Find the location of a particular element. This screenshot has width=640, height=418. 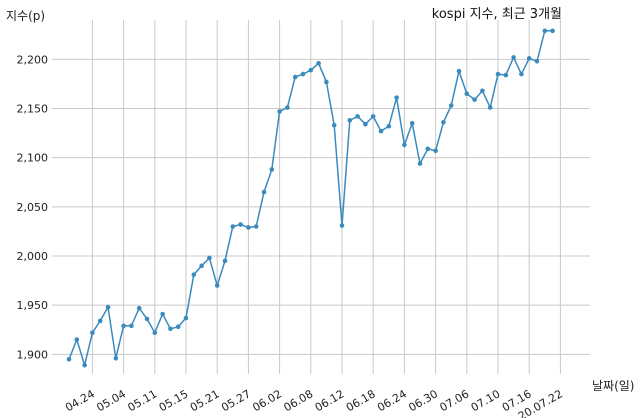

x-tick-label: 04.24 is located at coordinates (80, 400).